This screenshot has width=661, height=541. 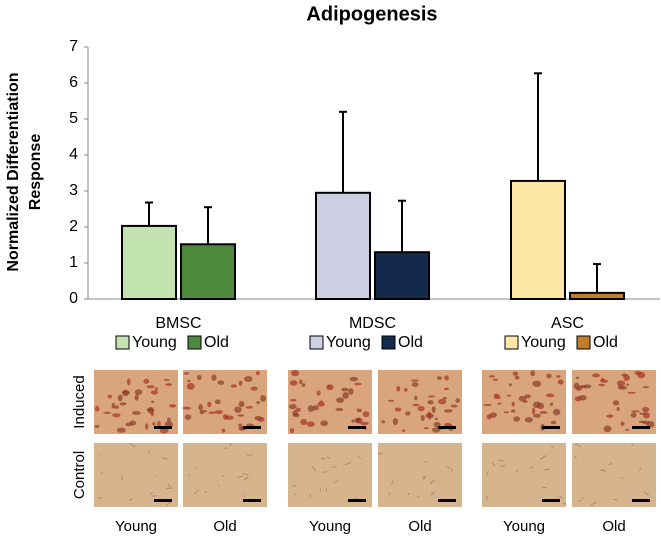 What do you see at coordinates (372, 323) in the screenshot?
I see `group-label: MDSC` at bounding box center [372, 323].